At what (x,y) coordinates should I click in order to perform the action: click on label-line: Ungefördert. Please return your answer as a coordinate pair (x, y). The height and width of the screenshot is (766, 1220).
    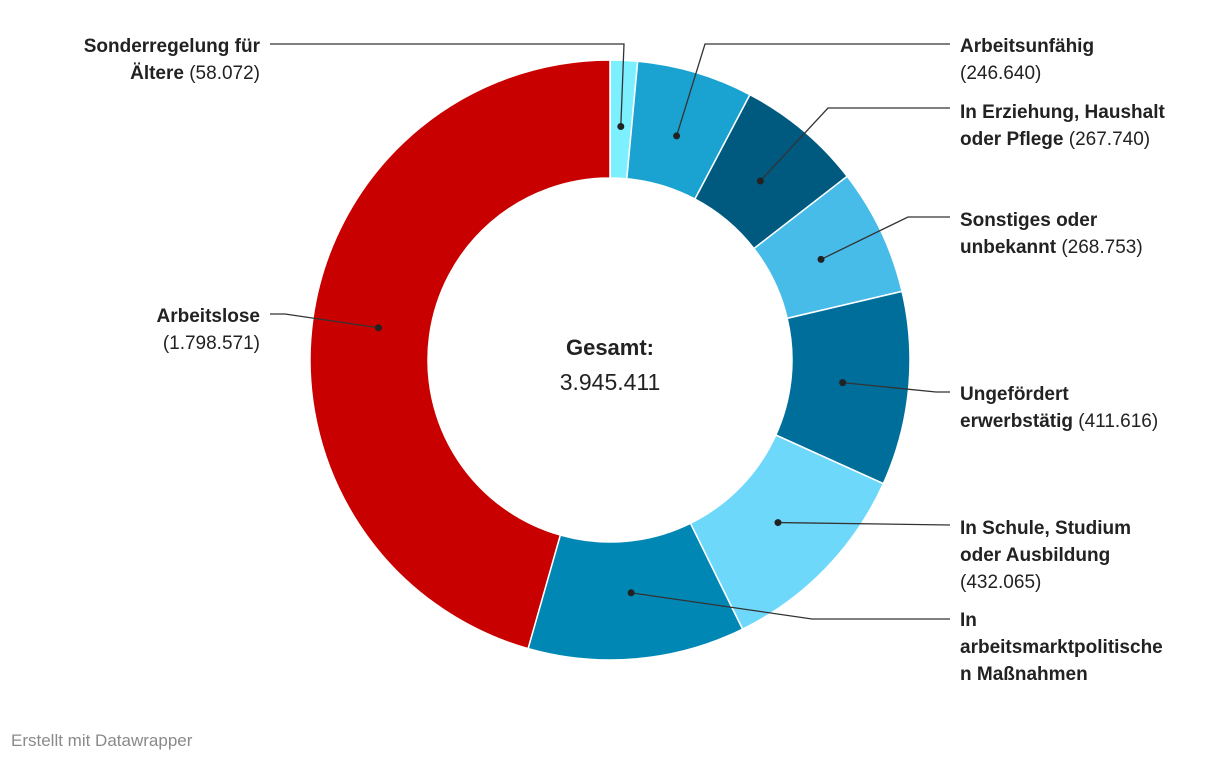
    Looking at the image, I should click on (1014, 394).